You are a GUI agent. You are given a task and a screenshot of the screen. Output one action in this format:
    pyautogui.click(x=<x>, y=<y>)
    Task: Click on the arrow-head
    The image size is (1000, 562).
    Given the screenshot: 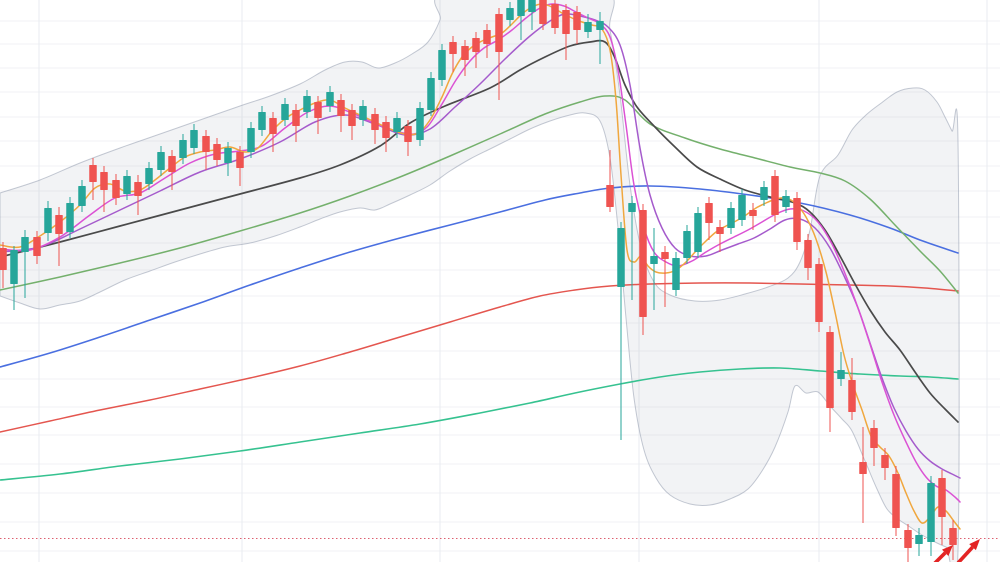 What is the action you would take?
    pyautogui.click(x=974, y=545)
    